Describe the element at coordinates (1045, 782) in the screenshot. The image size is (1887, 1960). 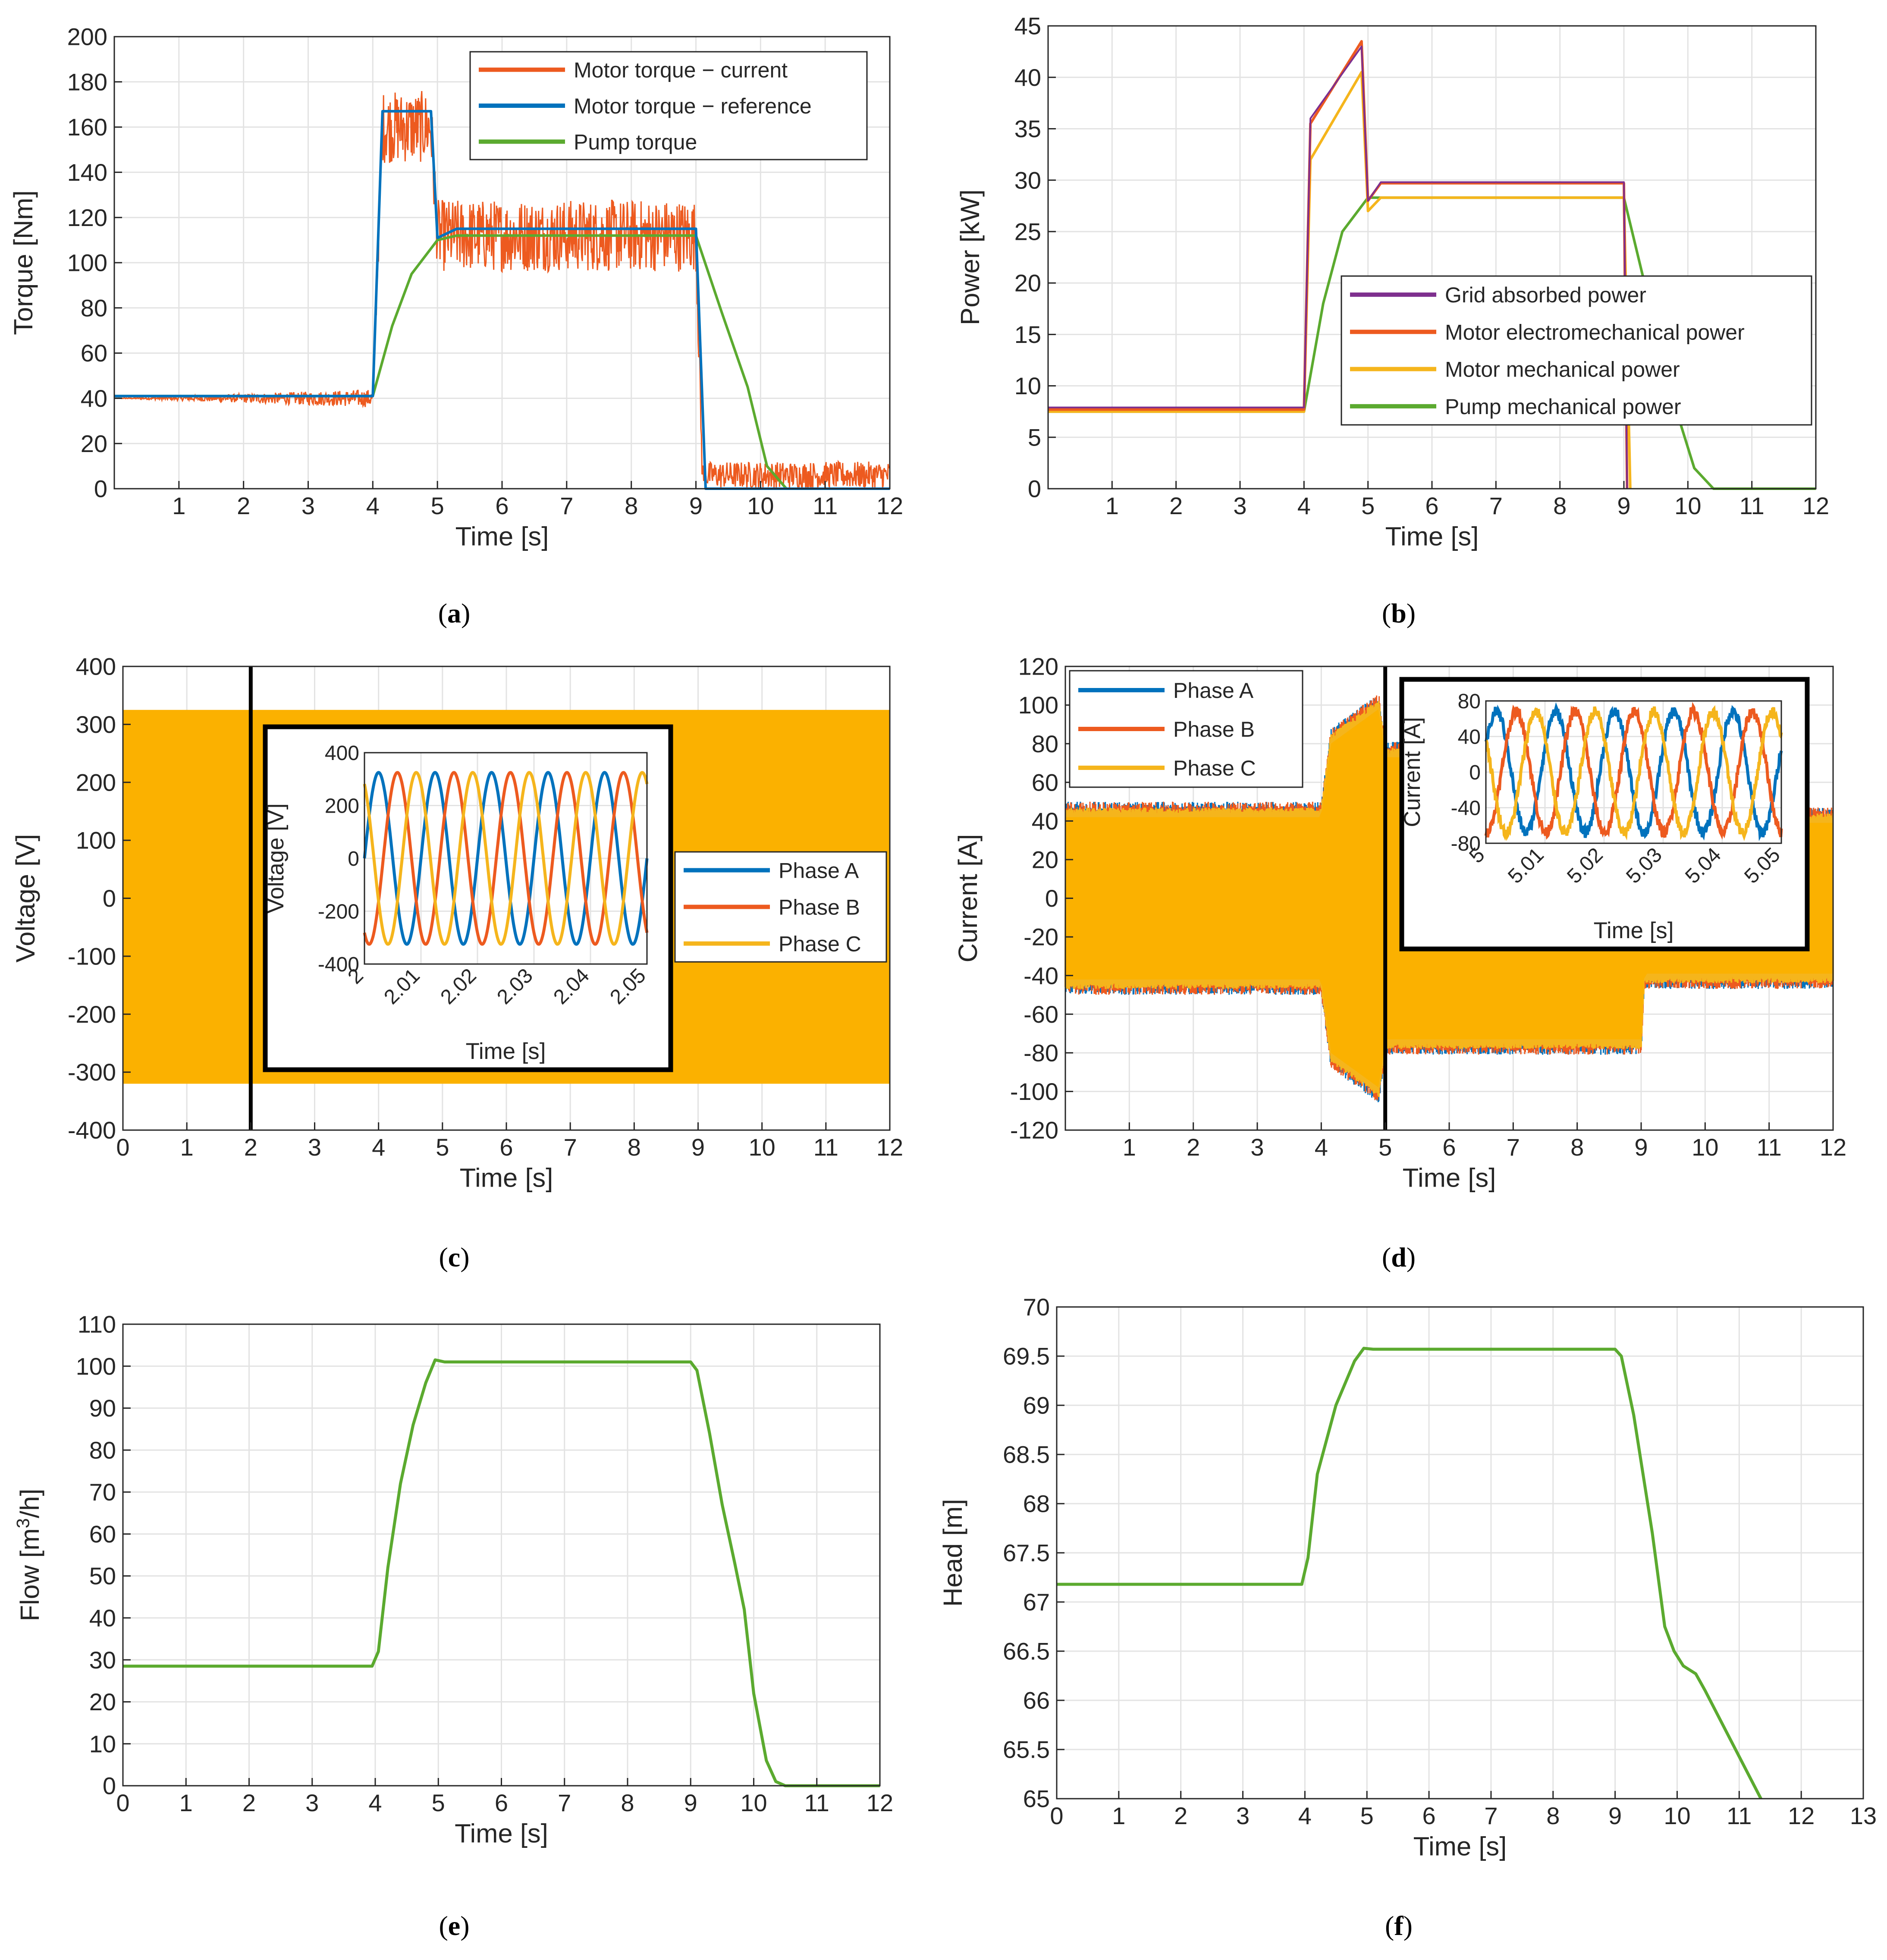
I see `y-tick-label: 60` at that location.